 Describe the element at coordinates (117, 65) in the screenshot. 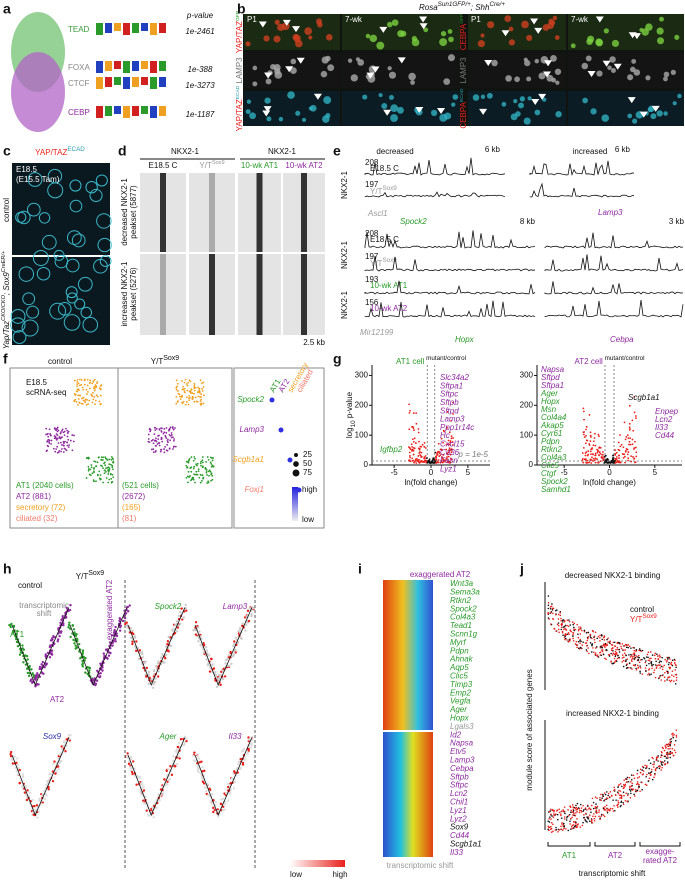

I see `logo-letter` at that location.